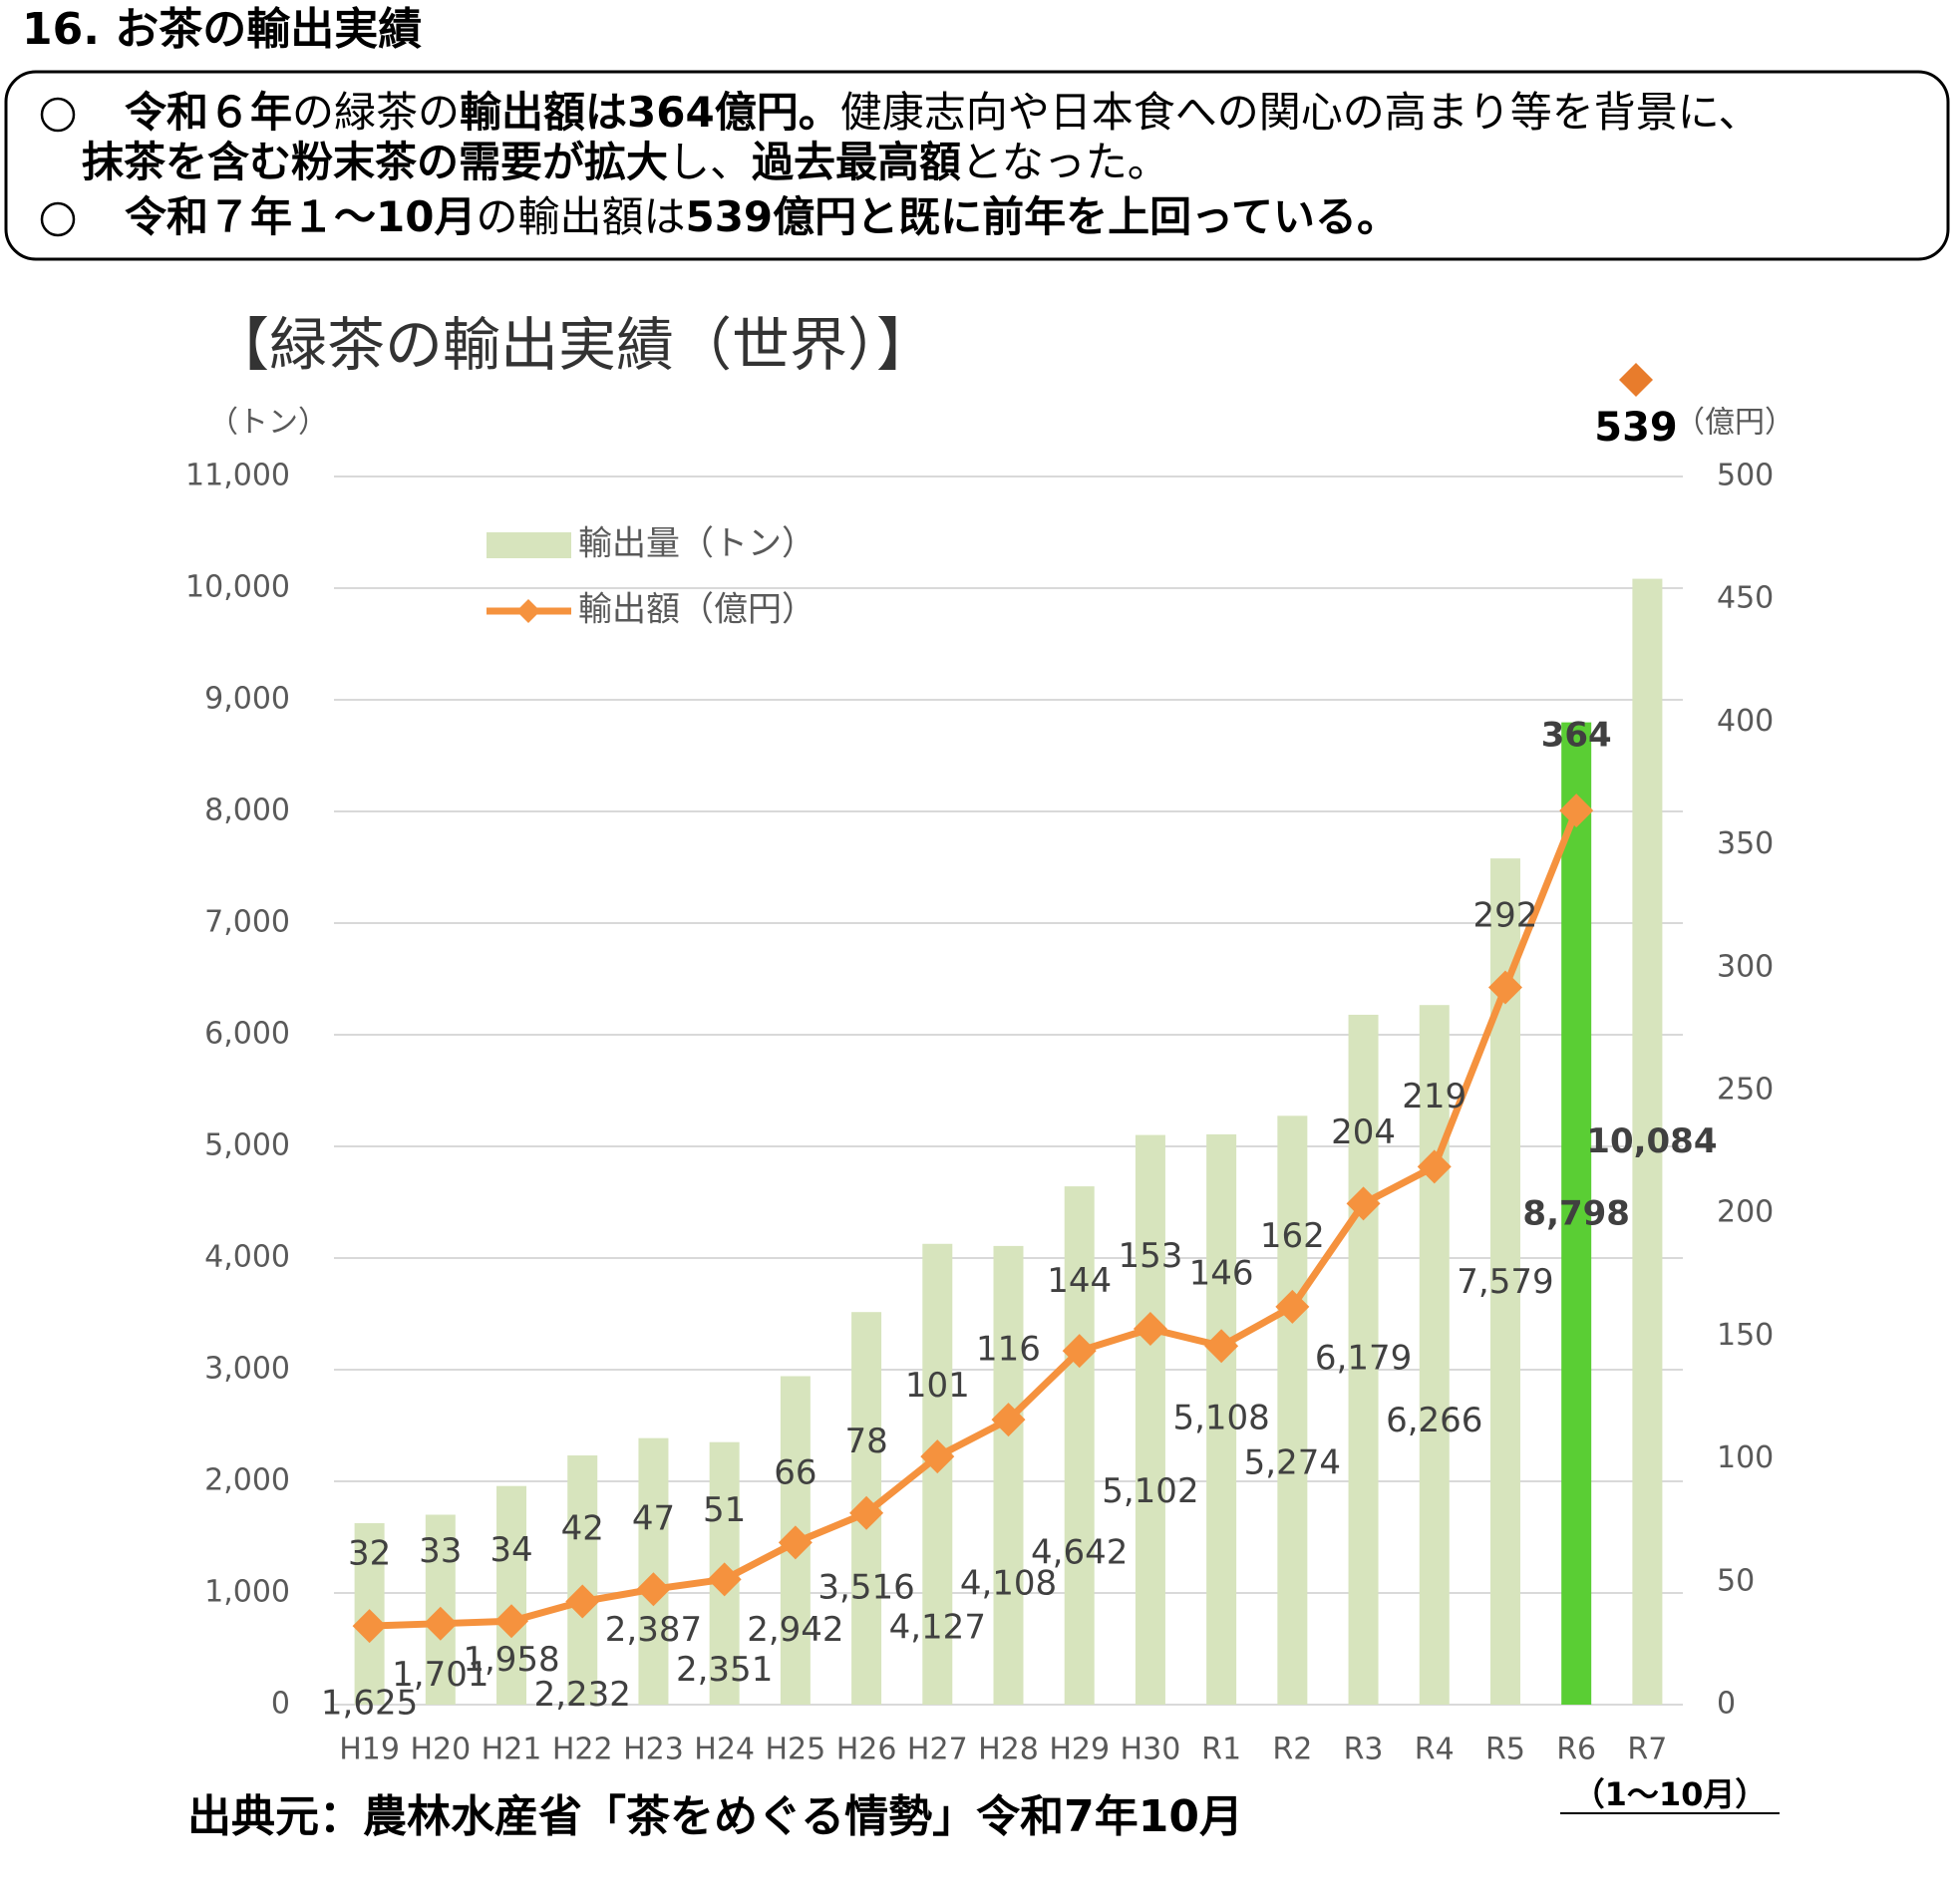  What do you see at coordinates (247, 1369) in the screenshot?
I see `y-tick-label: 3,000` at bounding box center [247, 1369].